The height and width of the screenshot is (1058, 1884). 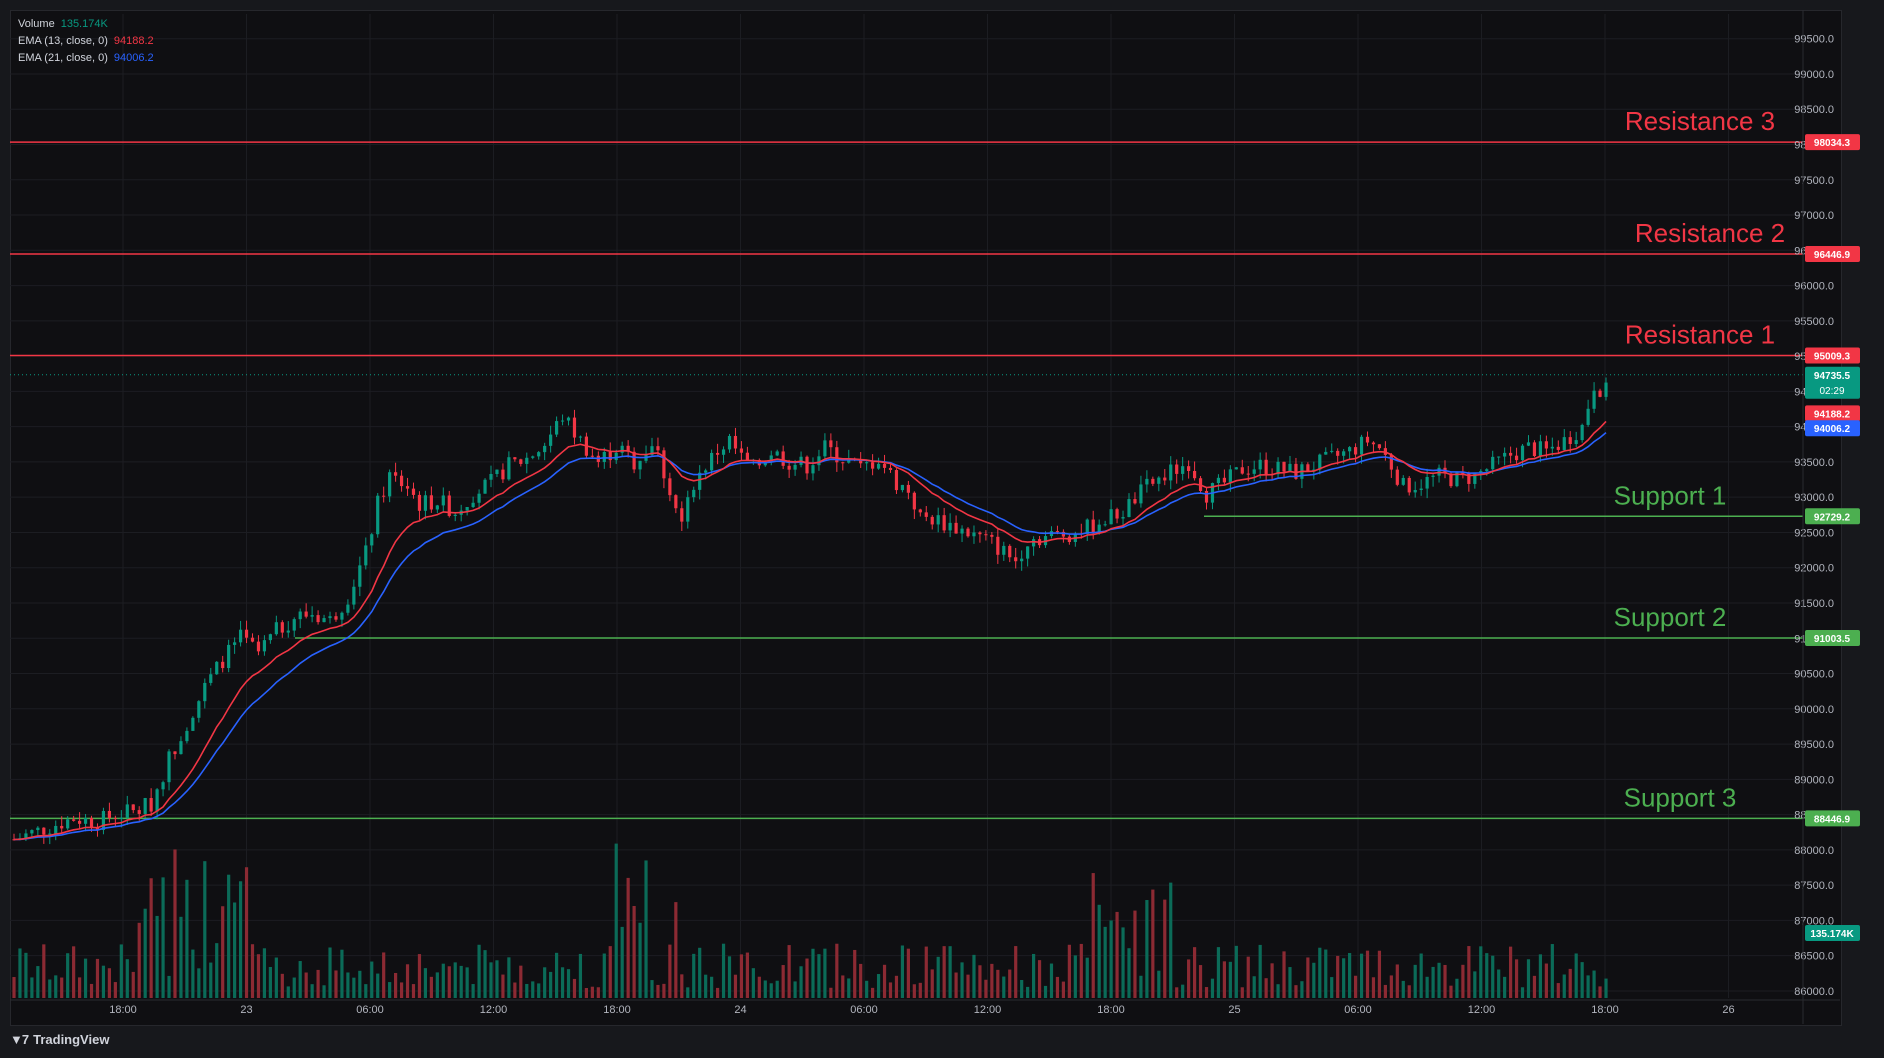 I want to click on ema13-price-tag-text: 94188.2, so click(x=1832, y=414).